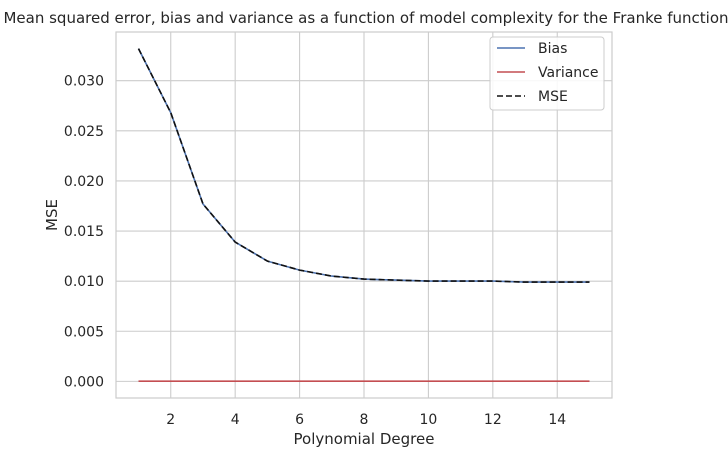 The height and width of the screenshot is (457, 728). I want to click on x-tick-label: 8, so click(364, 420).